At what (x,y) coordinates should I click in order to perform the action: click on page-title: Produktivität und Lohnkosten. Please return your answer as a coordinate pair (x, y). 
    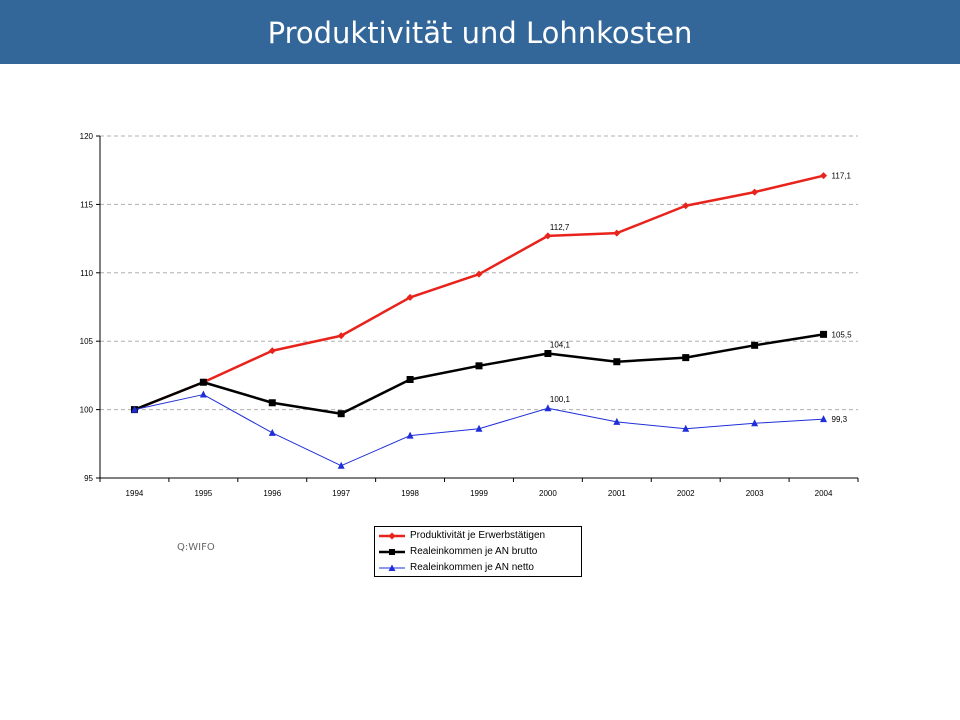
    Looking at the image, I should click on (480, 33).